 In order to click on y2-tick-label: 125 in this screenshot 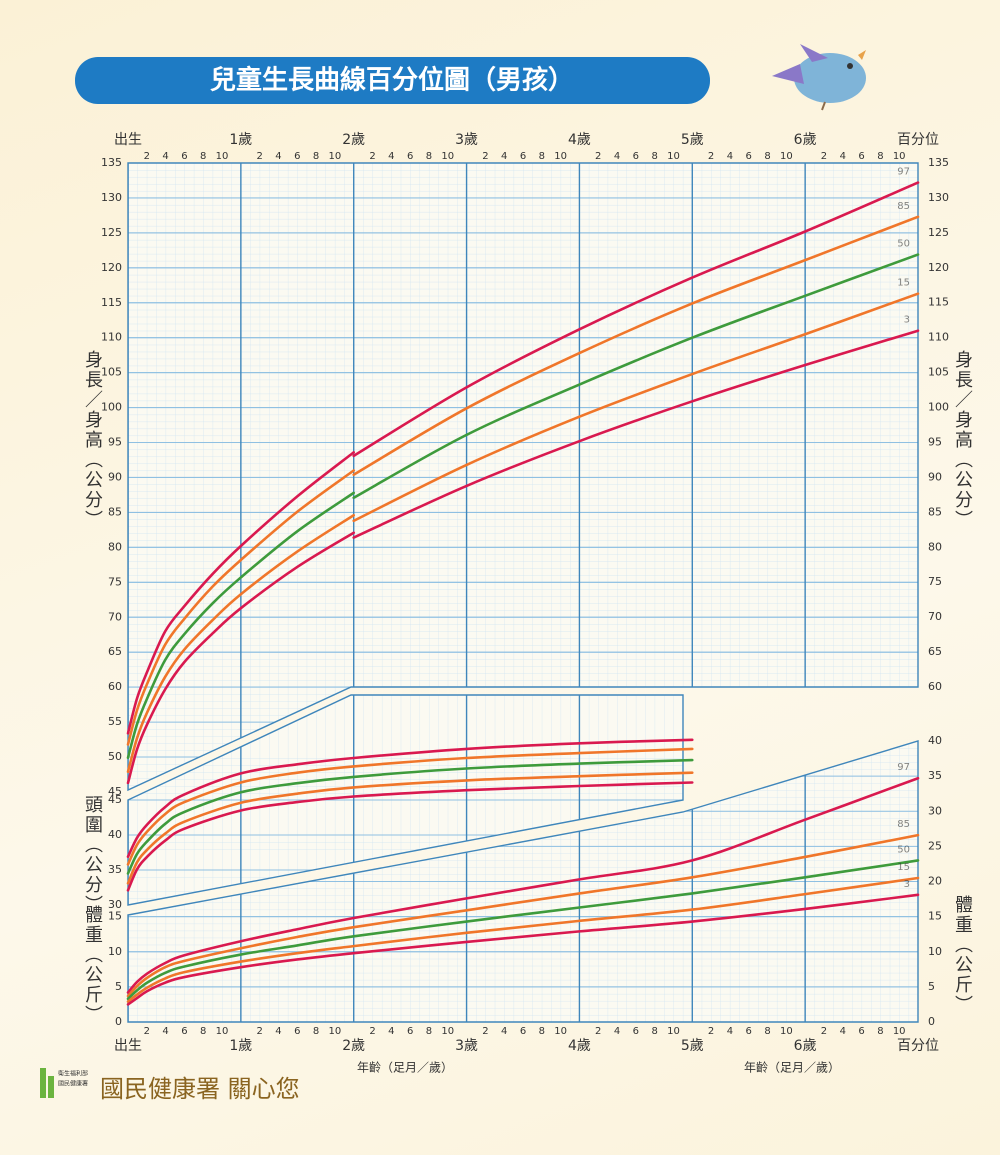, I will do `click(938, 232)`.